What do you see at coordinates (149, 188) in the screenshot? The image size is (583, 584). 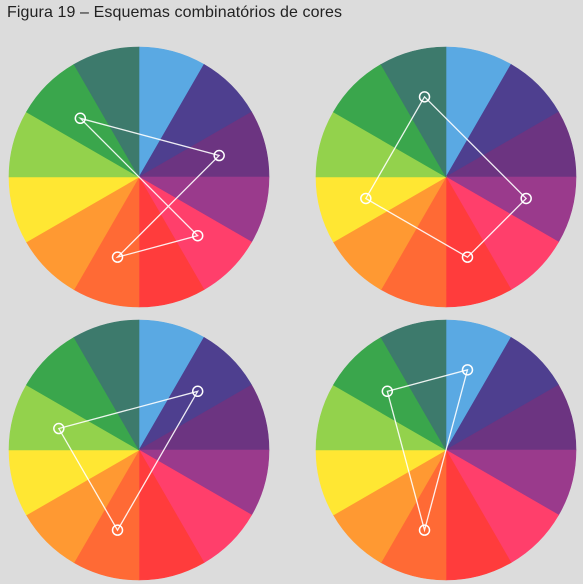 I see `scheme-top-left-polygon` at bounding box center [149, 188].